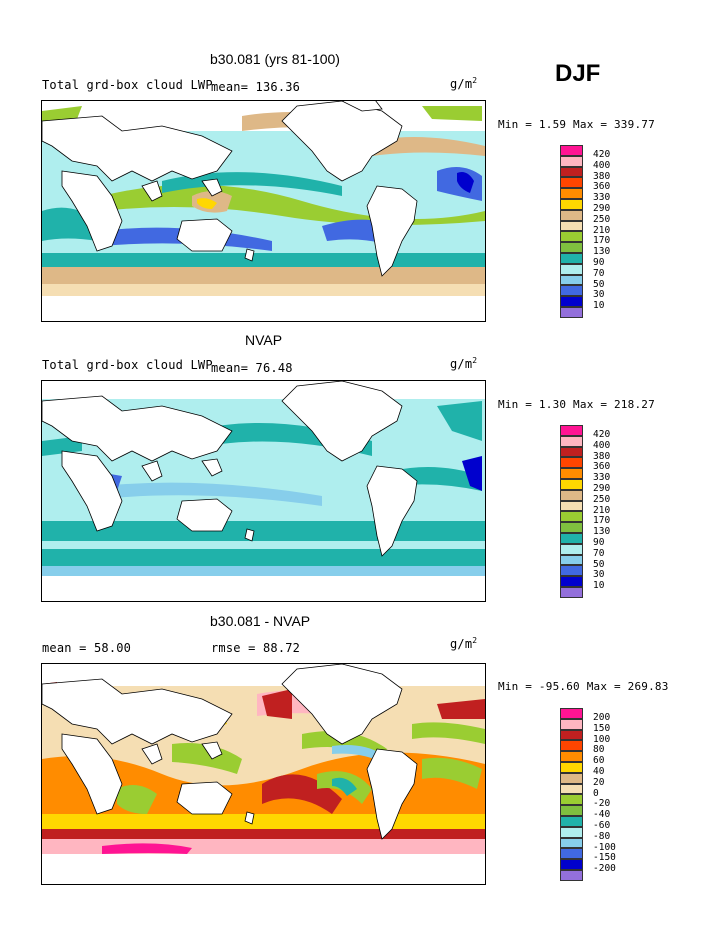  I want to click on panel3-map, so click(263, 774).